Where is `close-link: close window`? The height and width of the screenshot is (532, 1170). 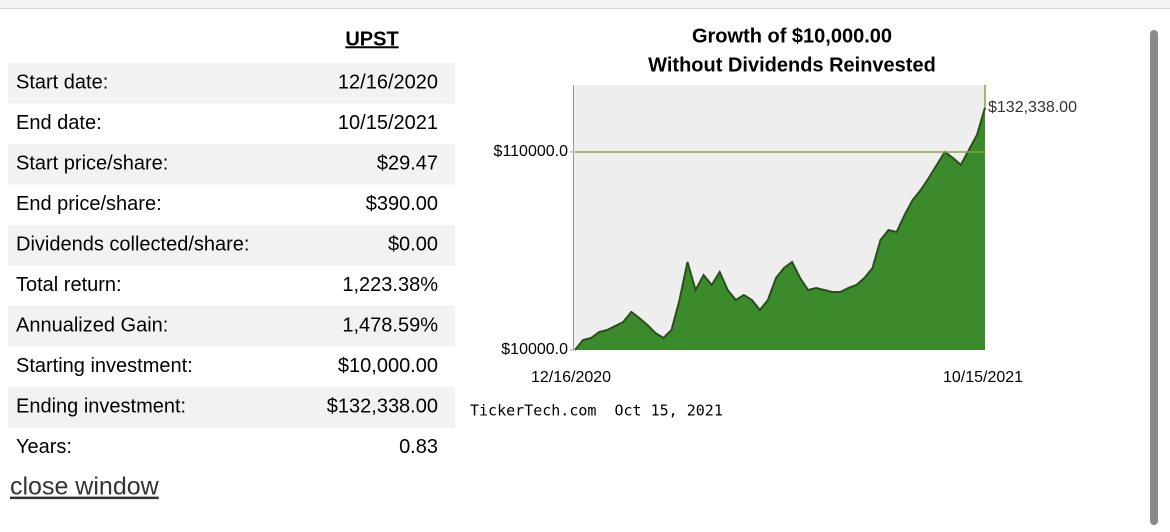
close-link: close window is located at coordinates (85, 487).